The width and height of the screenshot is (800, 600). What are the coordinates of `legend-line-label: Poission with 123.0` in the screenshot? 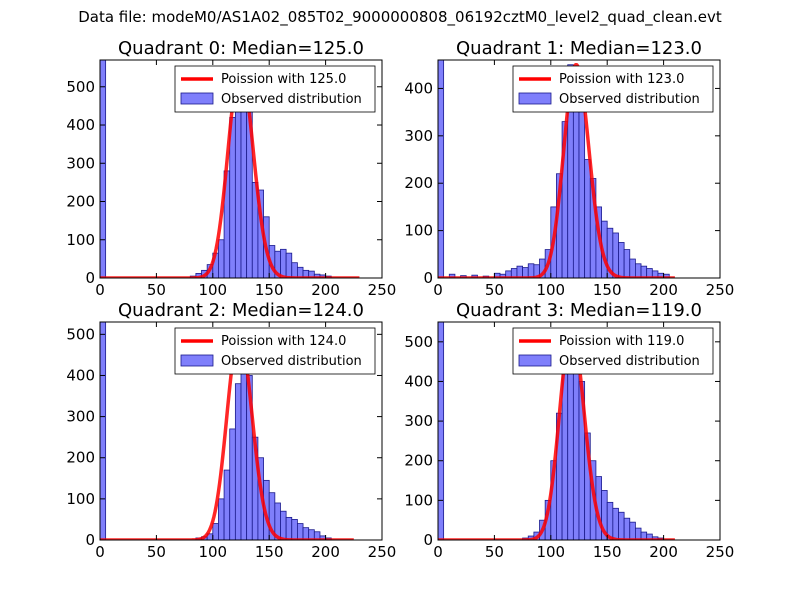 It's located at (621, 79).